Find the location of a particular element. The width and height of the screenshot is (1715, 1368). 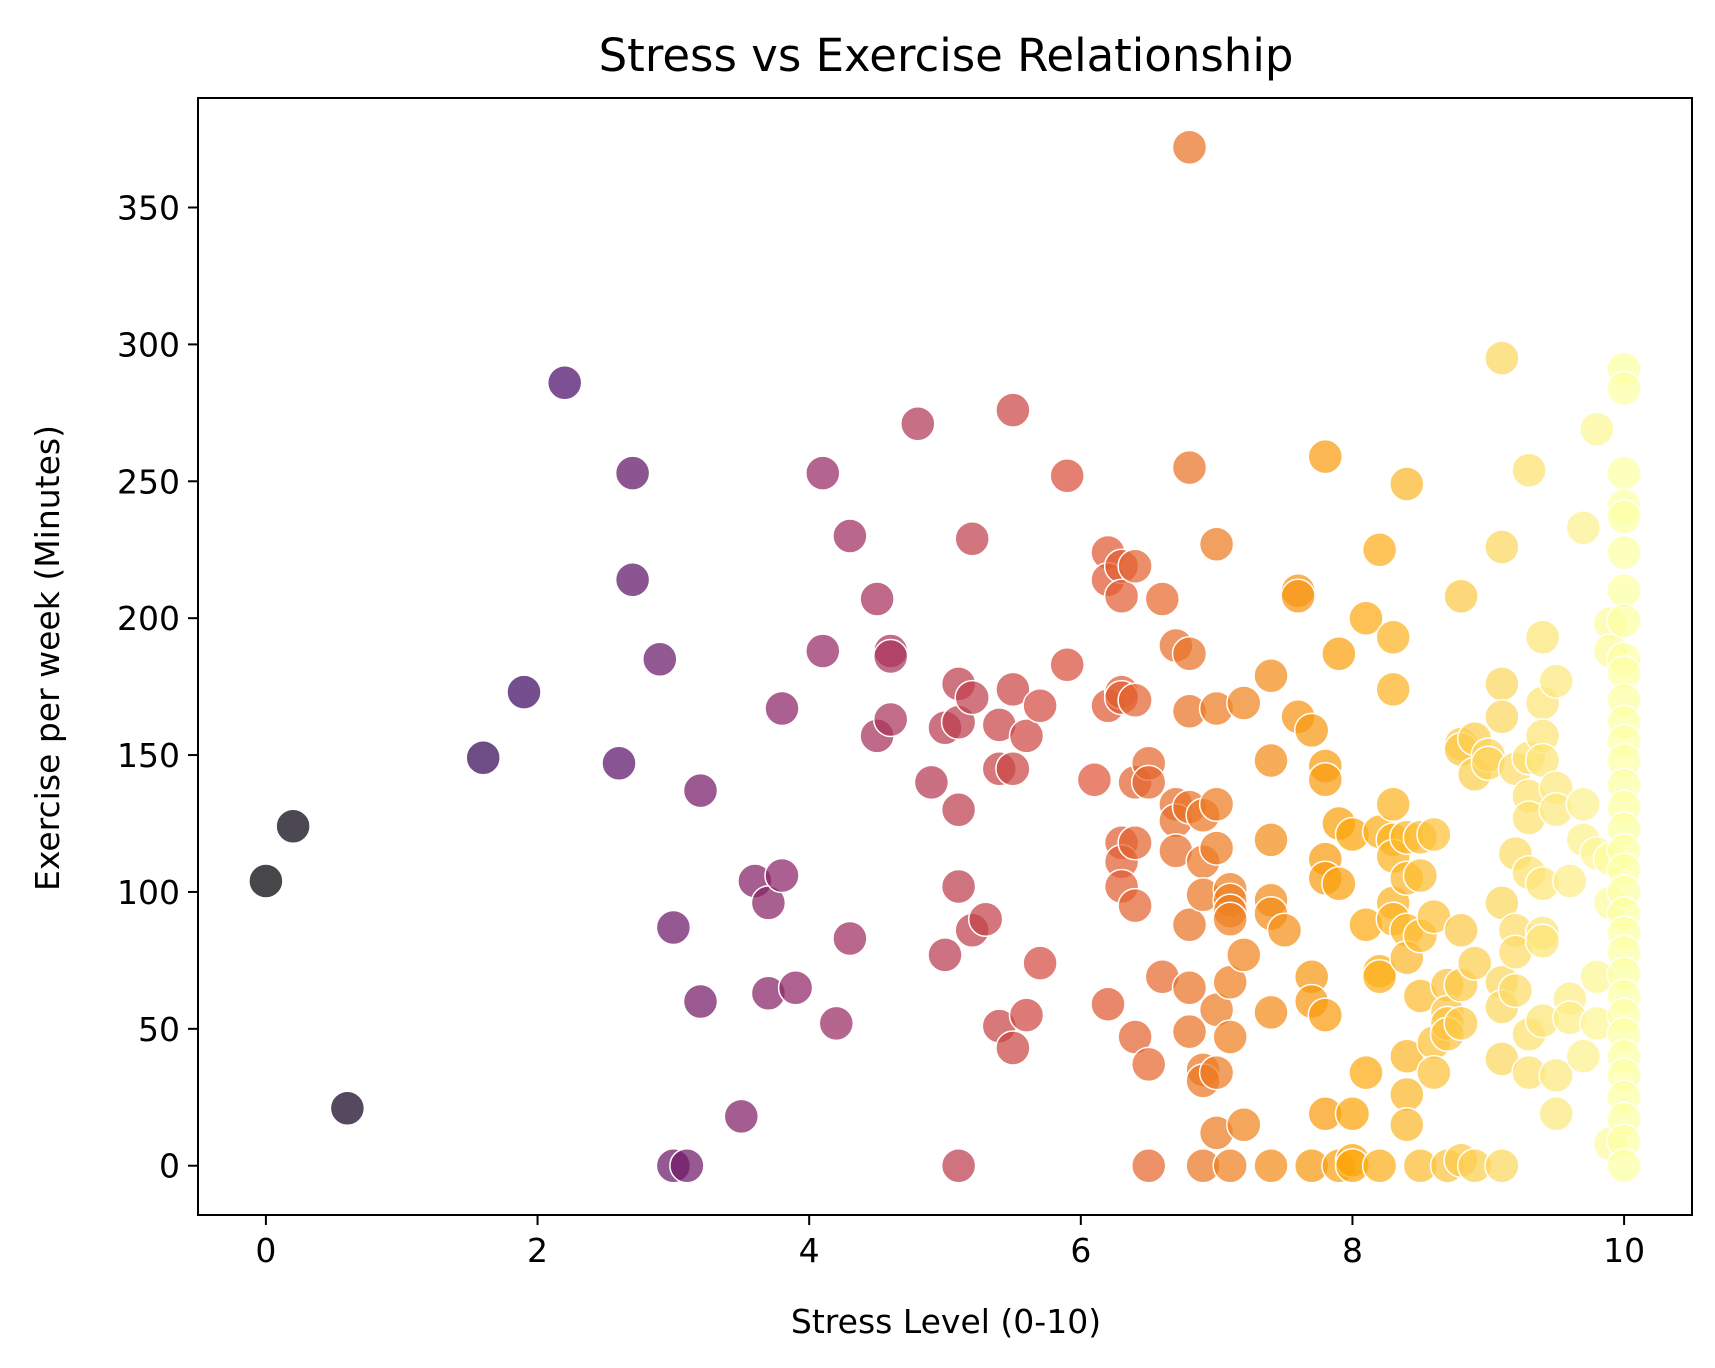

y-tick-label: 150 is located at coordinates (148, 755).